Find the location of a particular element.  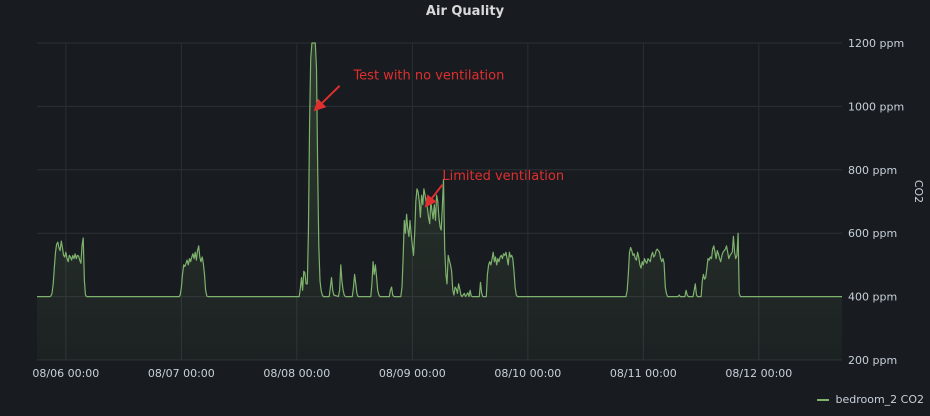

chart-title: Air Quality is located at coordinates (465, 11).